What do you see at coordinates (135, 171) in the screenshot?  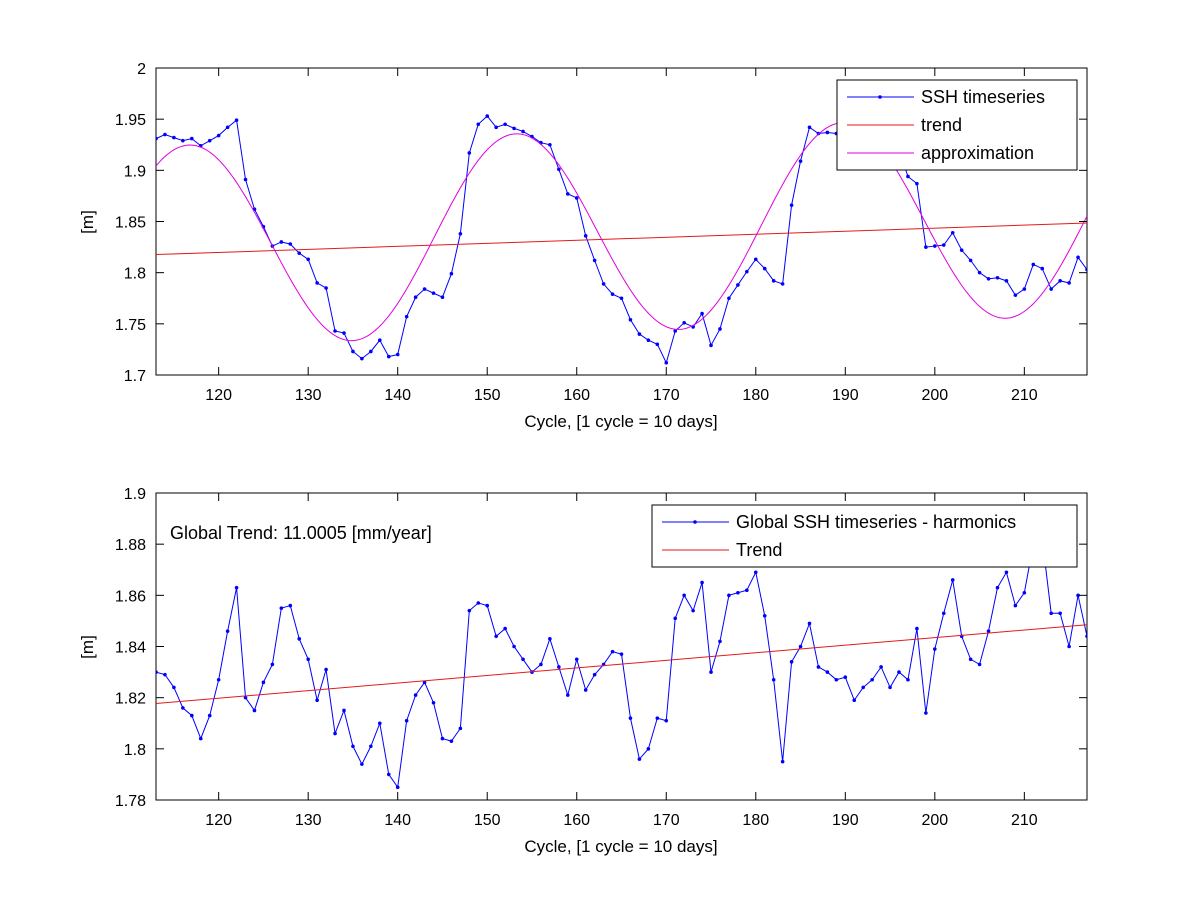 I see `top-y-tick-label: 1.9` at bounding box center [135, 171].